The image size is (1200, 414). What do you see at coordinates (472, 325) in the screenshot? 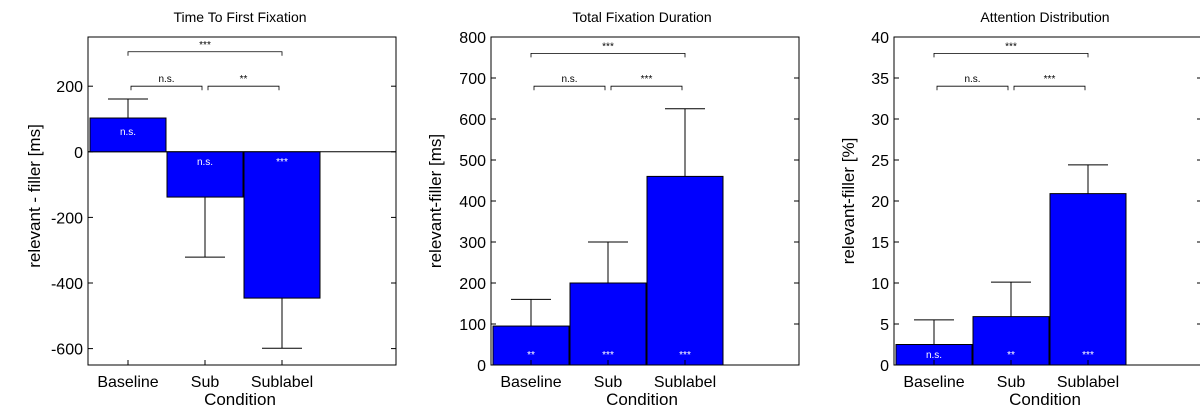
I see `ytick-label-2-1: 100` at bounding box center [472, 325].